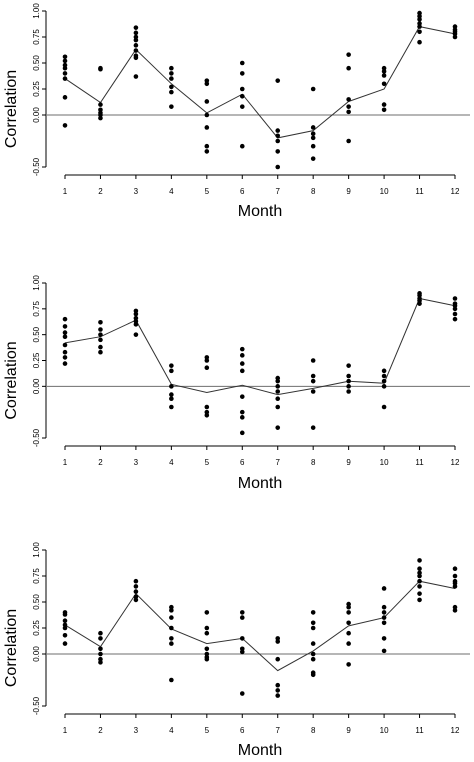 Image resolution: width=474 pixels, height=762 pixels. I want to click on x-tick-label: 10, so click(384, 191).